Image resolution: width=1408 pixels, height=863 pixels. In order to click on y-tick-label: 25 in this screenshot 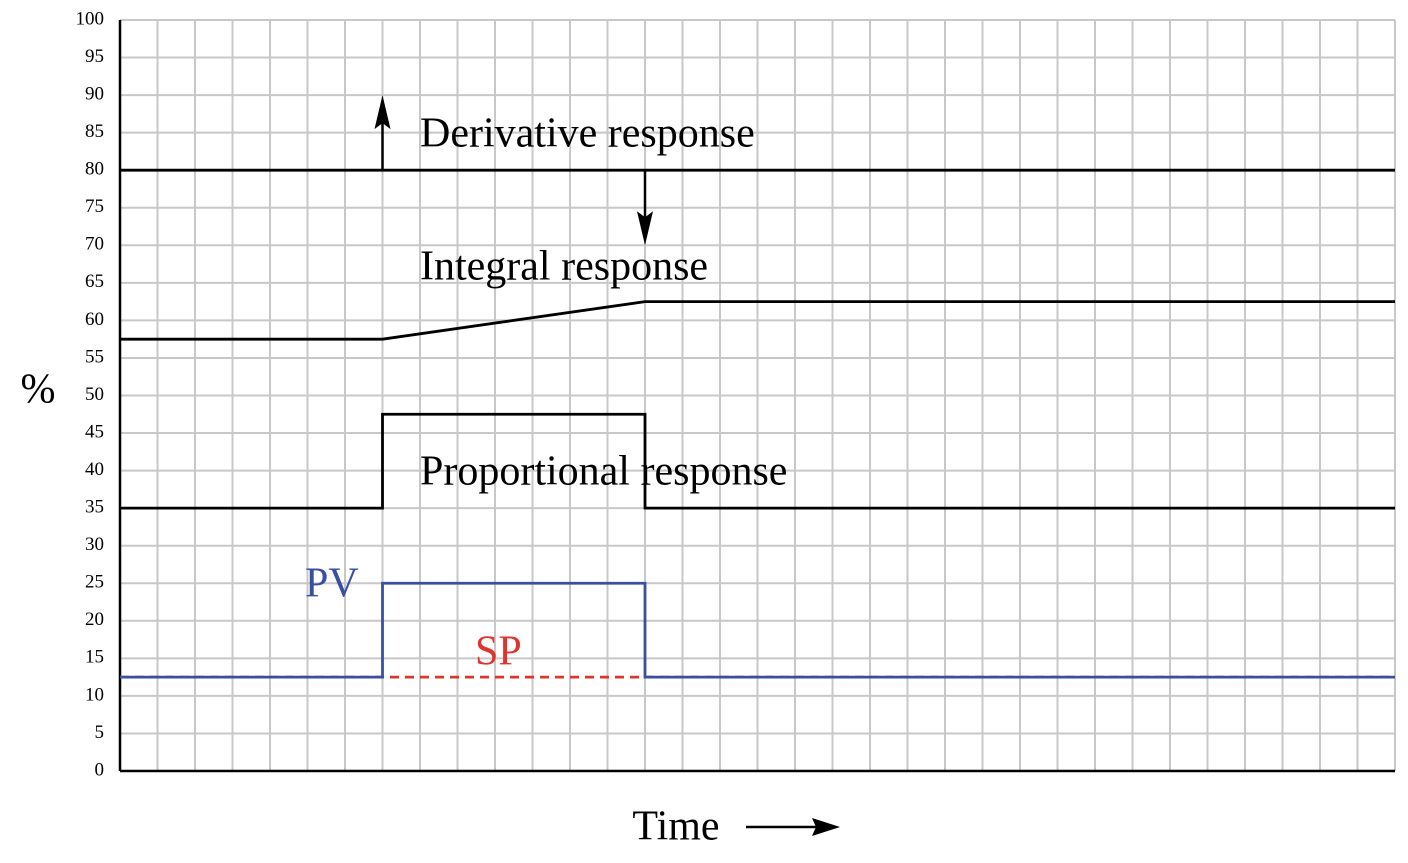, I will do `click(94, 582)`.